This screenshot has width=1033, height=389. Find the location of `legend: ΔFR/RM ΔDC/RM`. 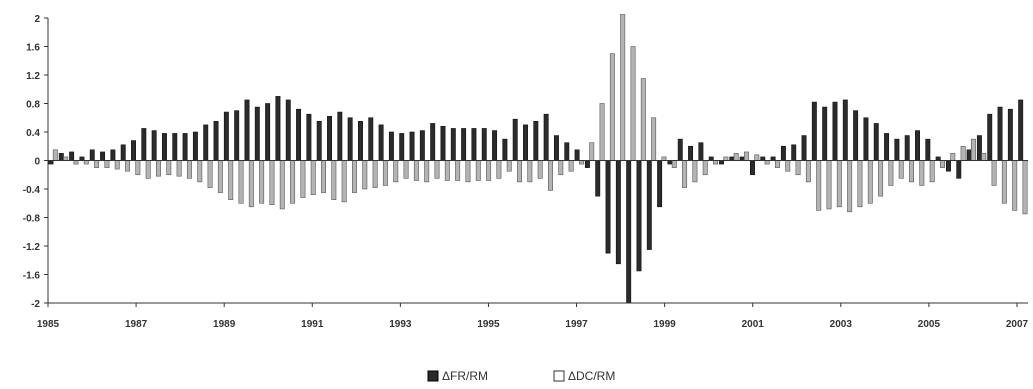

legend: ΔFR/RM ΔDC/RM is located at coordinates (521, 376).